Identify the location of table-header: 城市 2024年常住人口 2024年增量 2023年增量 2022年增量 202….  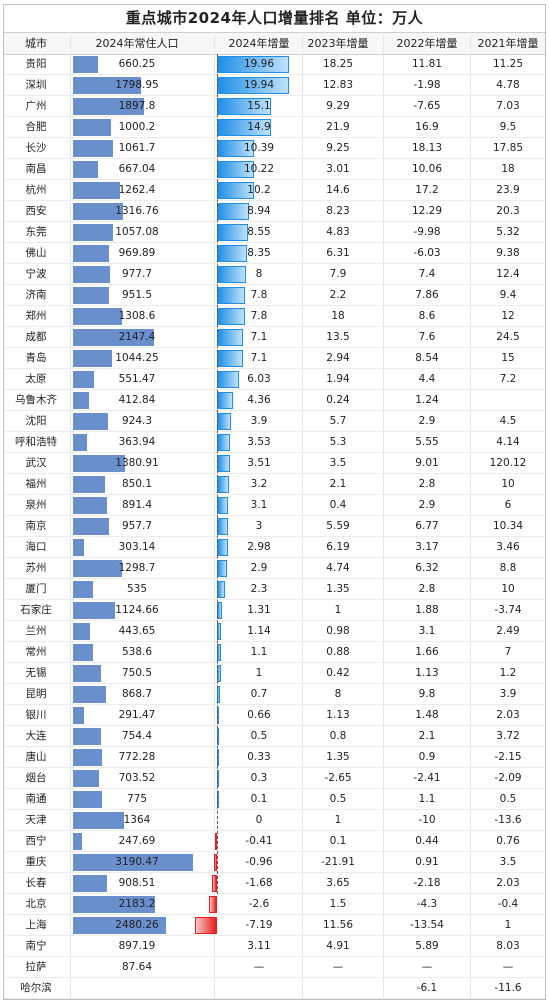
(274, 43).